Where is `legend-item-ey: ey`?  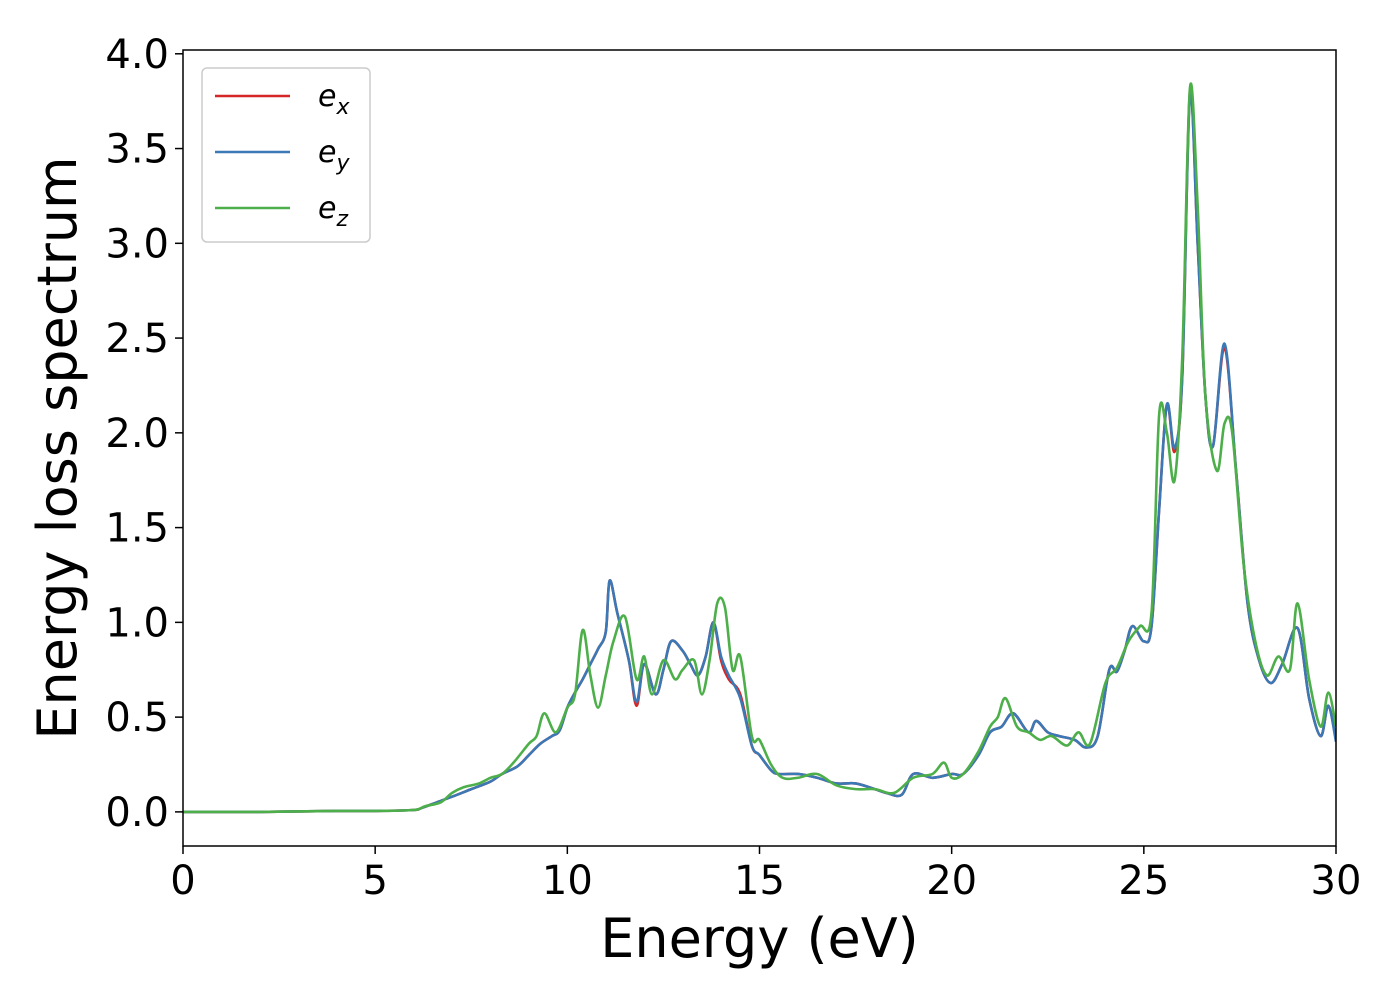
legend-item-ey: ey is located at coordinates (282, 155).